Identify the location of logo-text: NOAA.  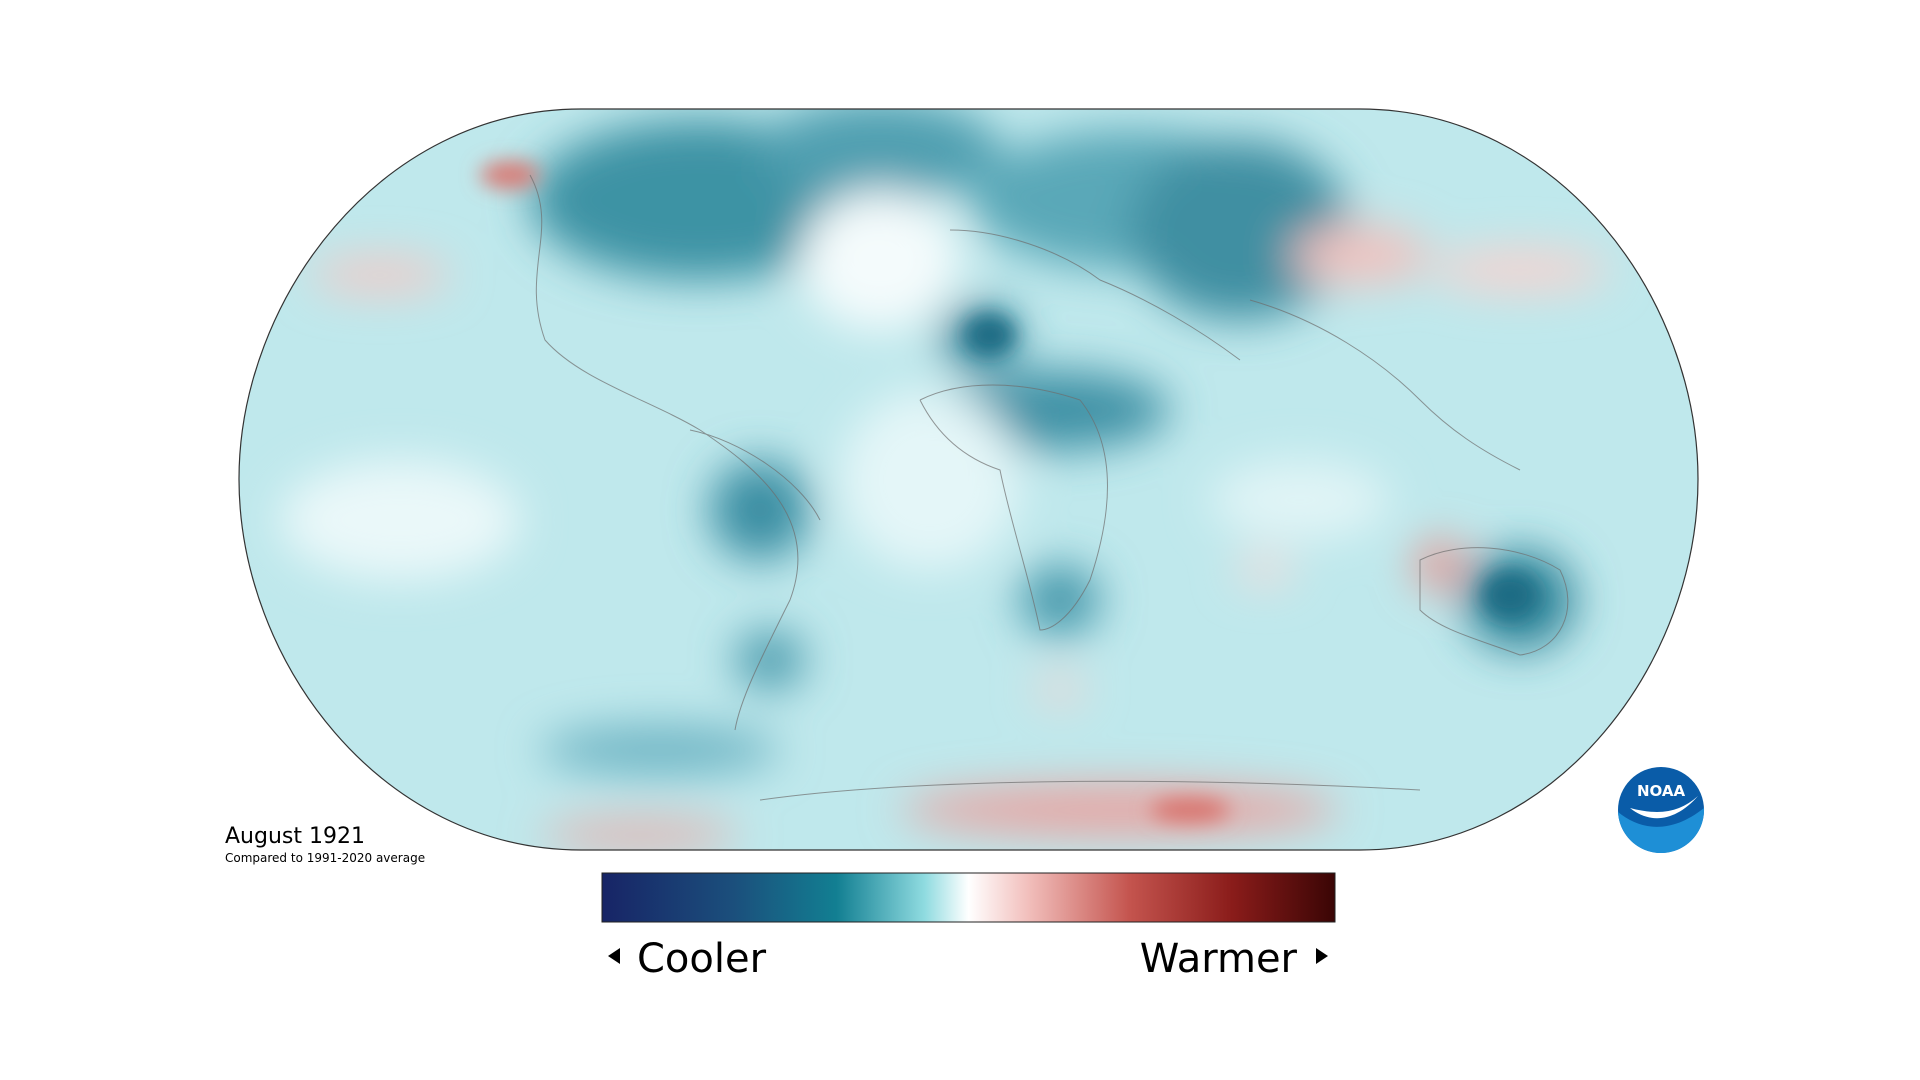
(1661, 791).